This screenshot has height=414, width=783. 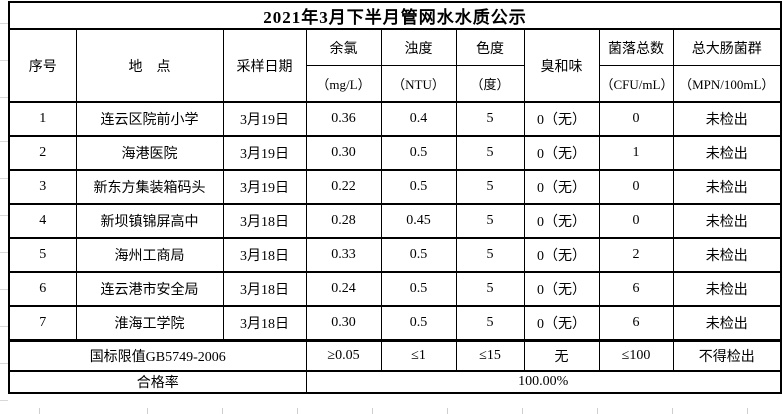 What do you see at coordinates (343, 187) in the screenshot?
I see `cell-chlorine: 0.22` at bounding box center [343, 187].